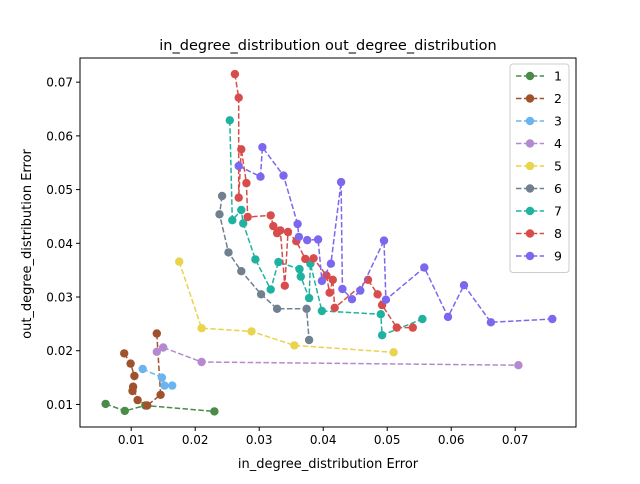 This screenshot has width=640, height=484. I want to click on legend-label: 7, so click(558, 211).